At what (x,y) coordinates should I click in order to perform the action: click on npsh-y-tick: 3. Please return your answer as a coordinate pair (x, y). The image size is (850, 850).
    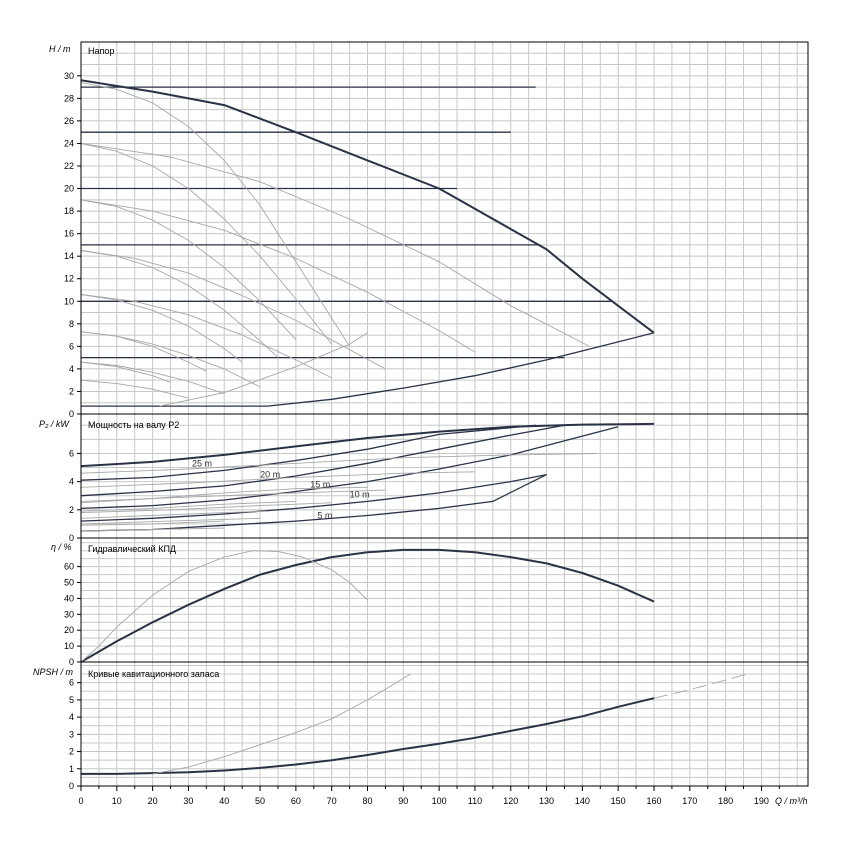
    Looking at the image, I should click on (71, 734).